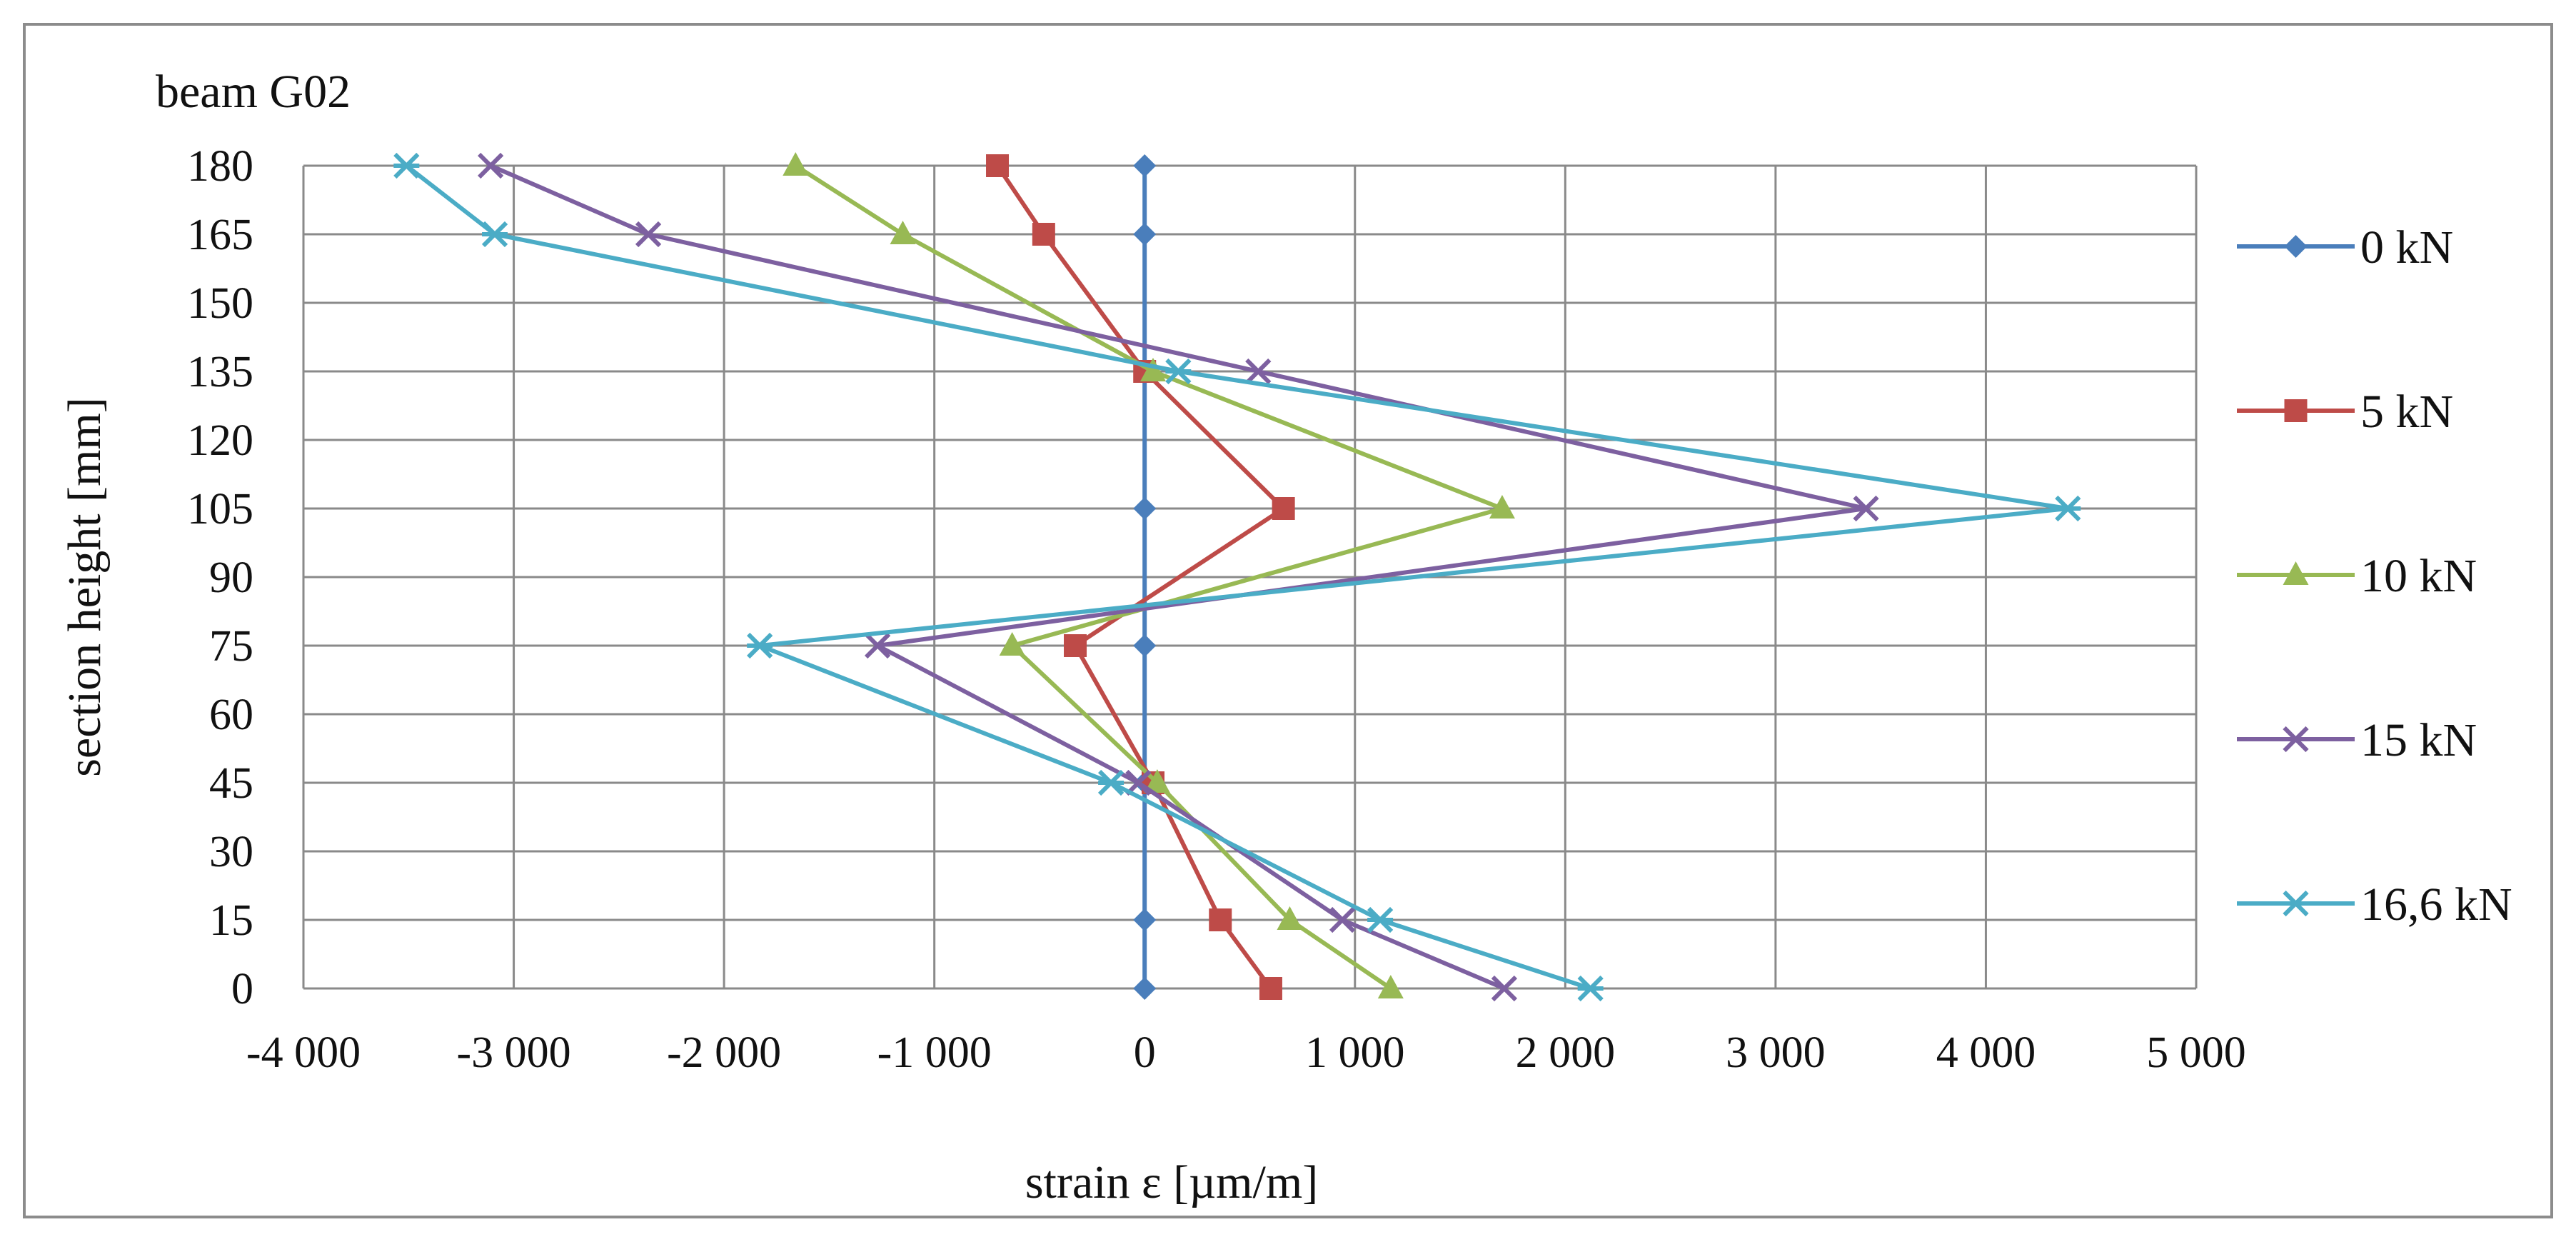  Describe the element at coordinates (231, 783) in the screenshot. I see `y-tick-label: 45` at that location.